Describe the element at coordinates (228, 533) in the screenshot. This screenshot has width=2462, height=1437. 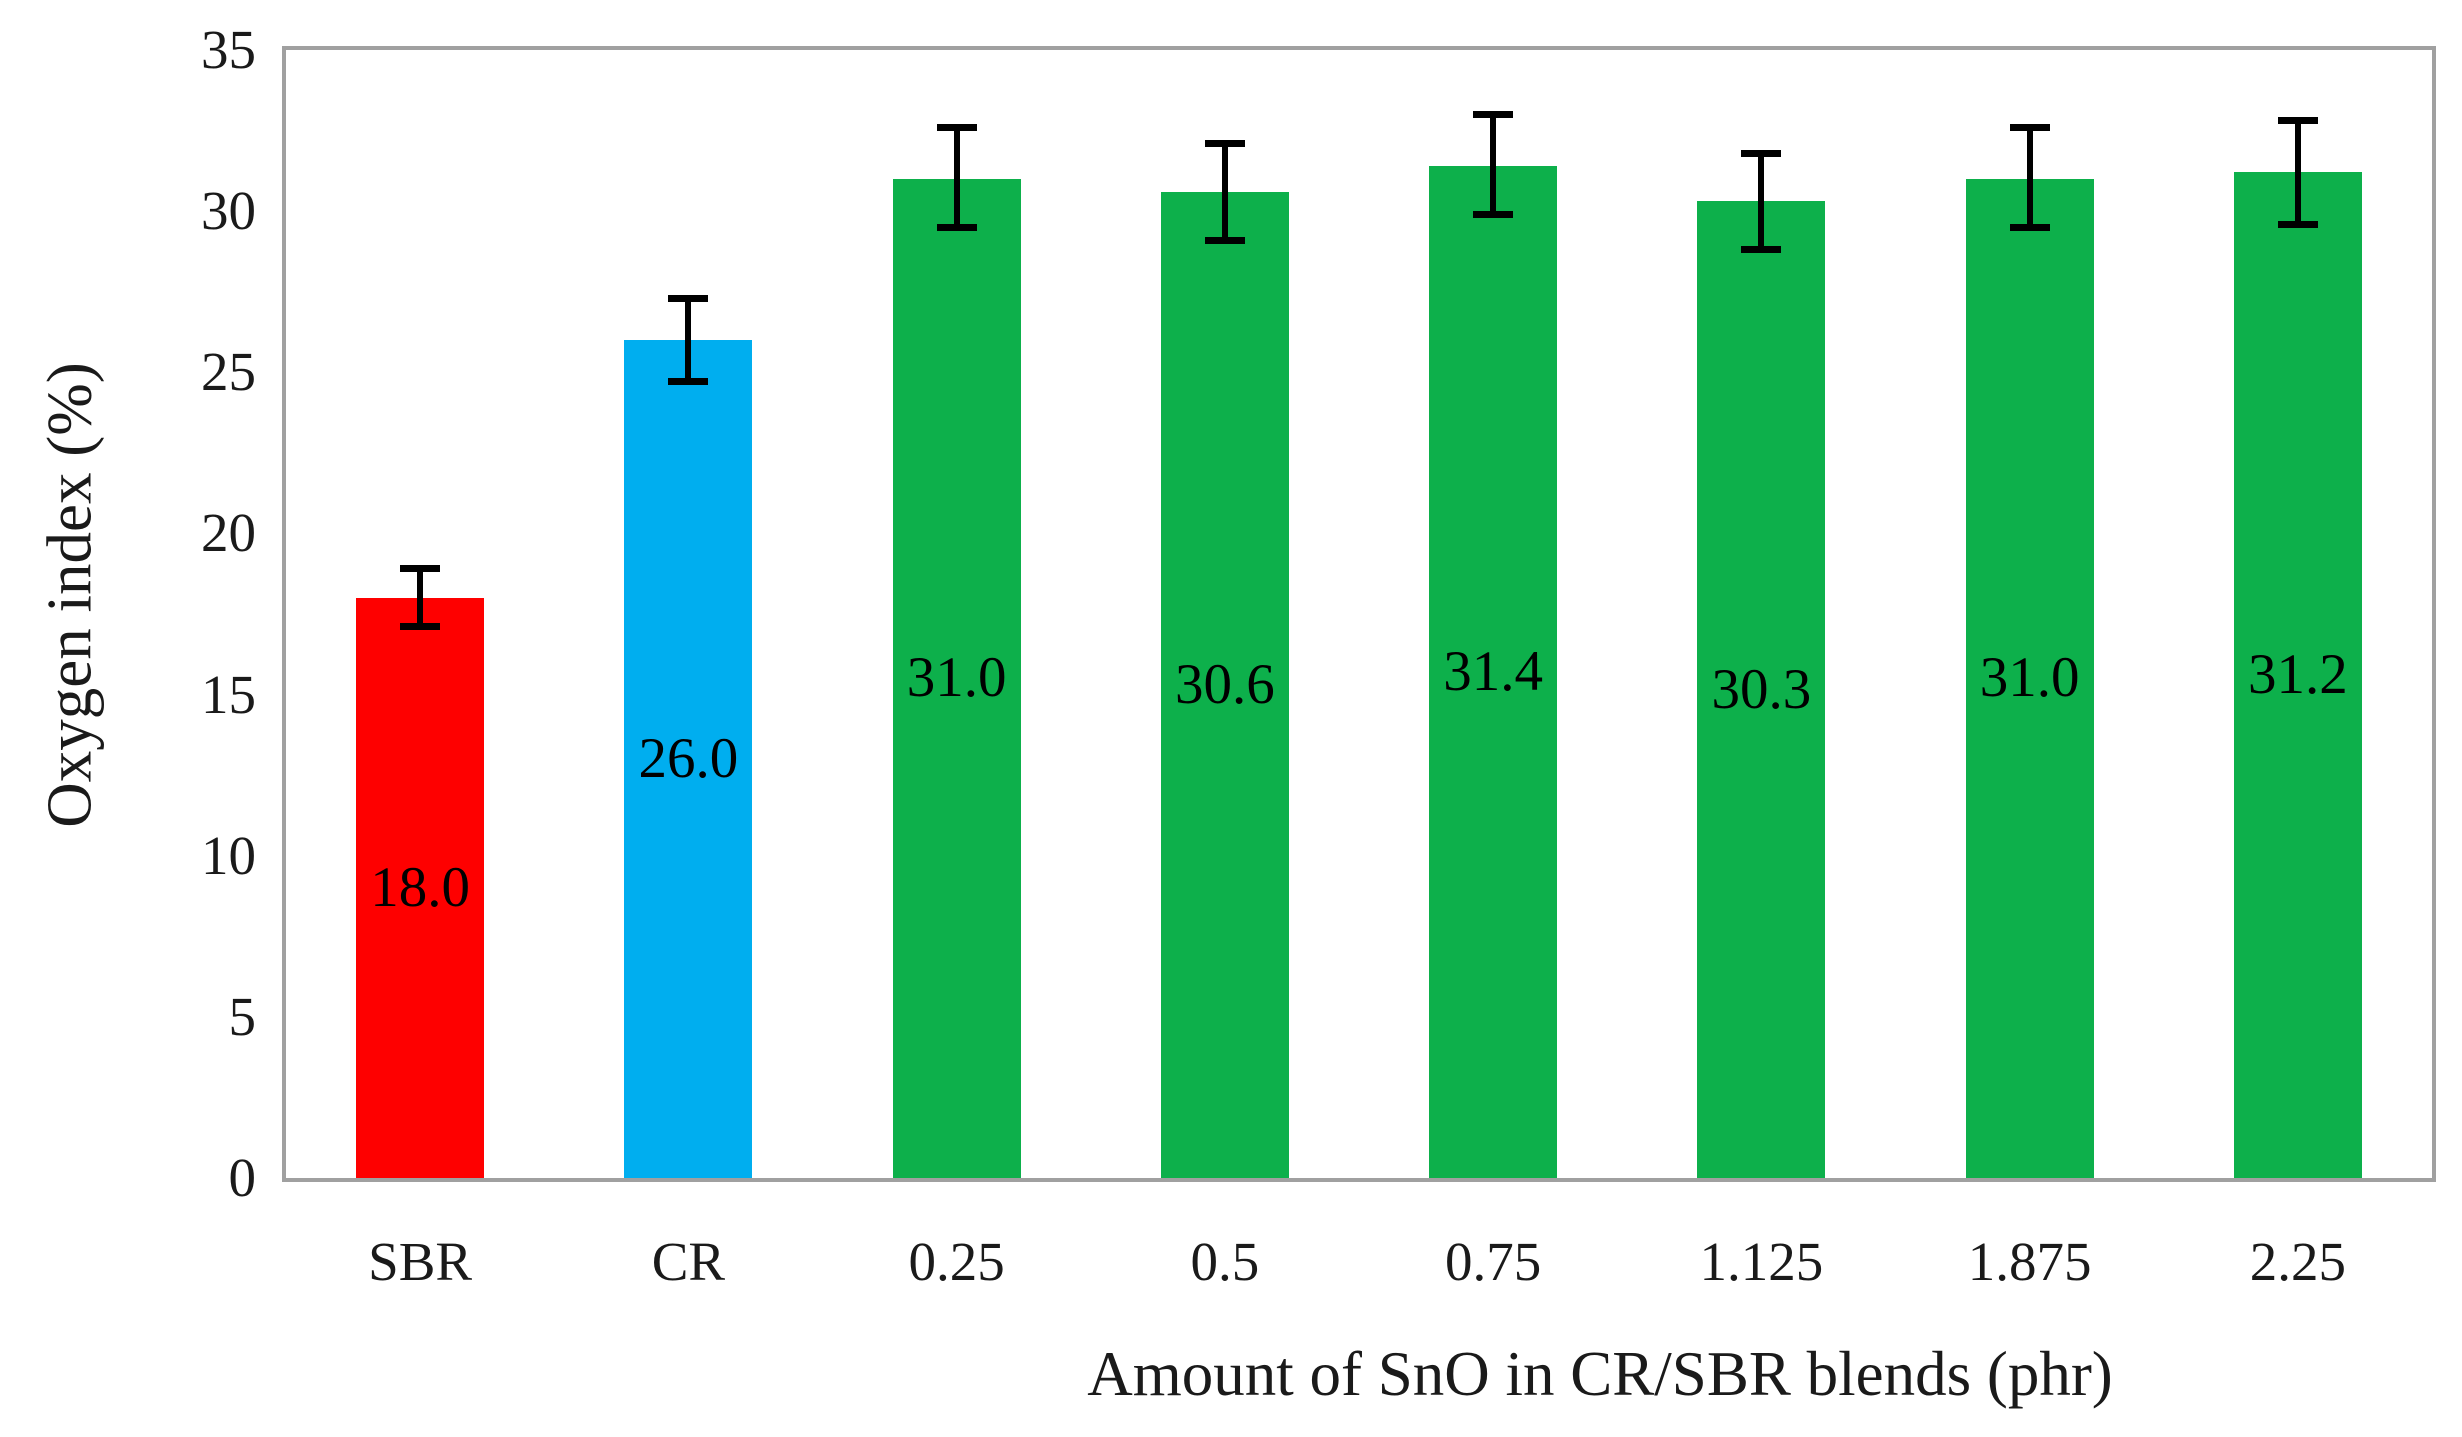
I see `y-tick-label-20: 20` at that location.